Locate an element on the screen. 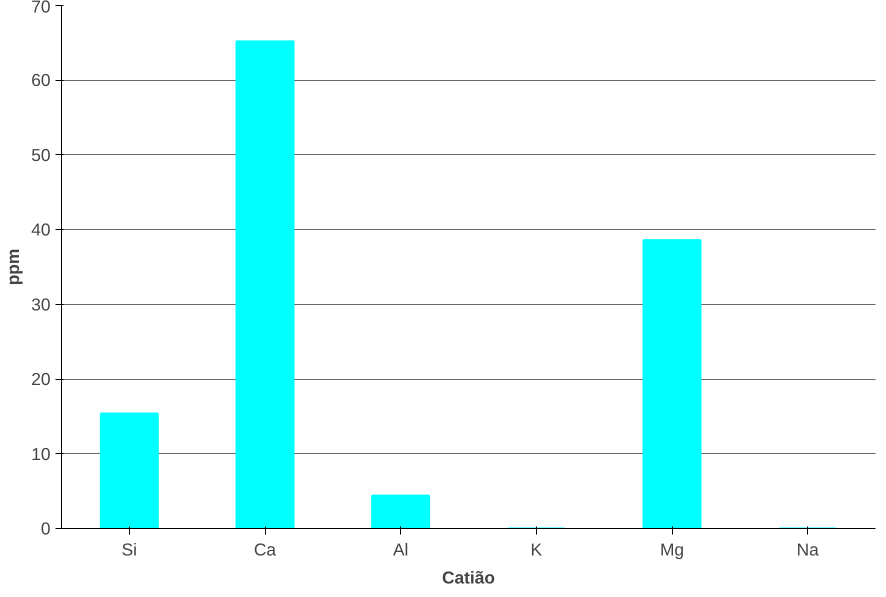 This screenshot has width=886, height=597. x-tick-label: Na is located at coordinates (808, 550).